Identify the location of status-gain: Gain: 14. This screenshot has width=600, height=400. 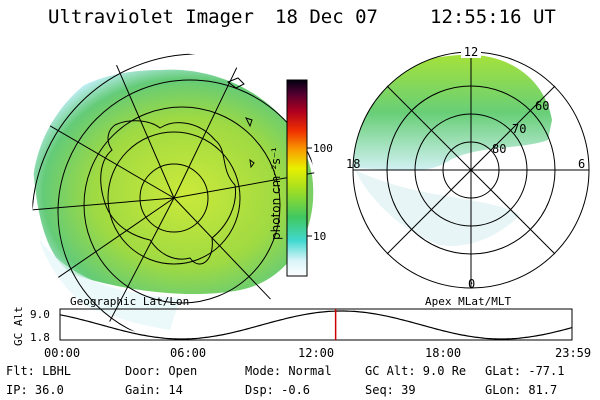
(154, 390).